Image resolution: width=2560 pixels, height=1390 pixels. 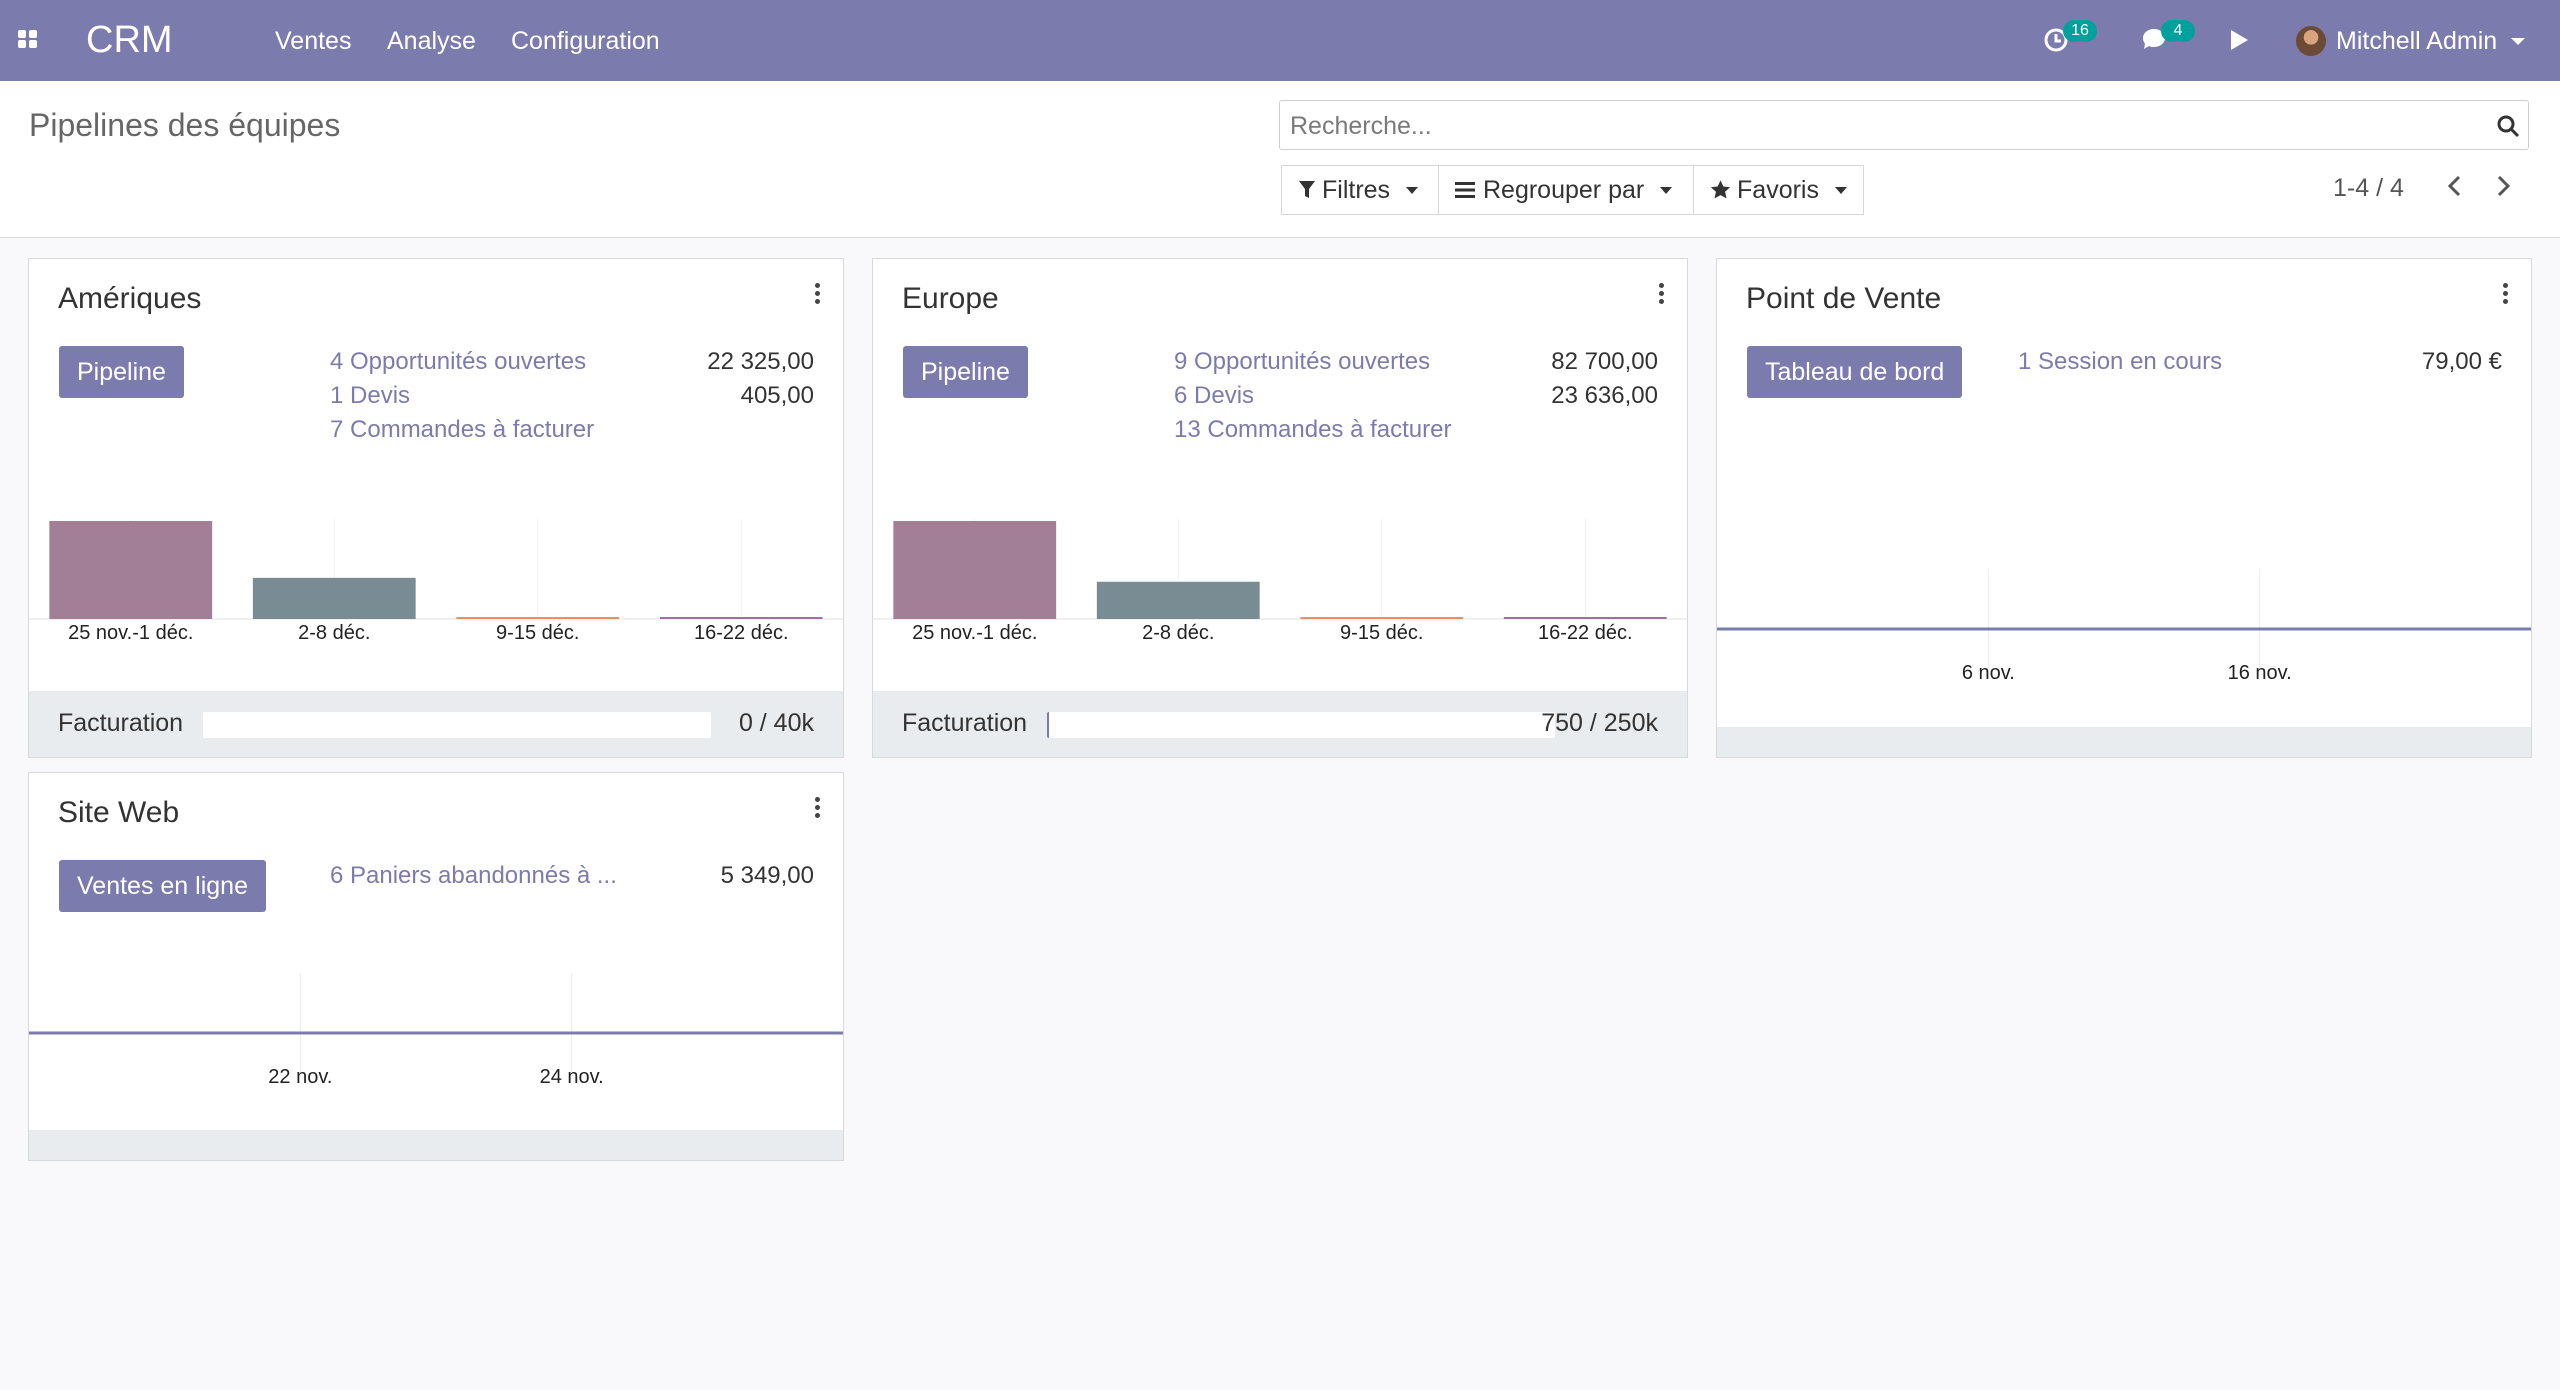 I want to click on page-title: Pipelines des équipes, so click(x=185, y=125).